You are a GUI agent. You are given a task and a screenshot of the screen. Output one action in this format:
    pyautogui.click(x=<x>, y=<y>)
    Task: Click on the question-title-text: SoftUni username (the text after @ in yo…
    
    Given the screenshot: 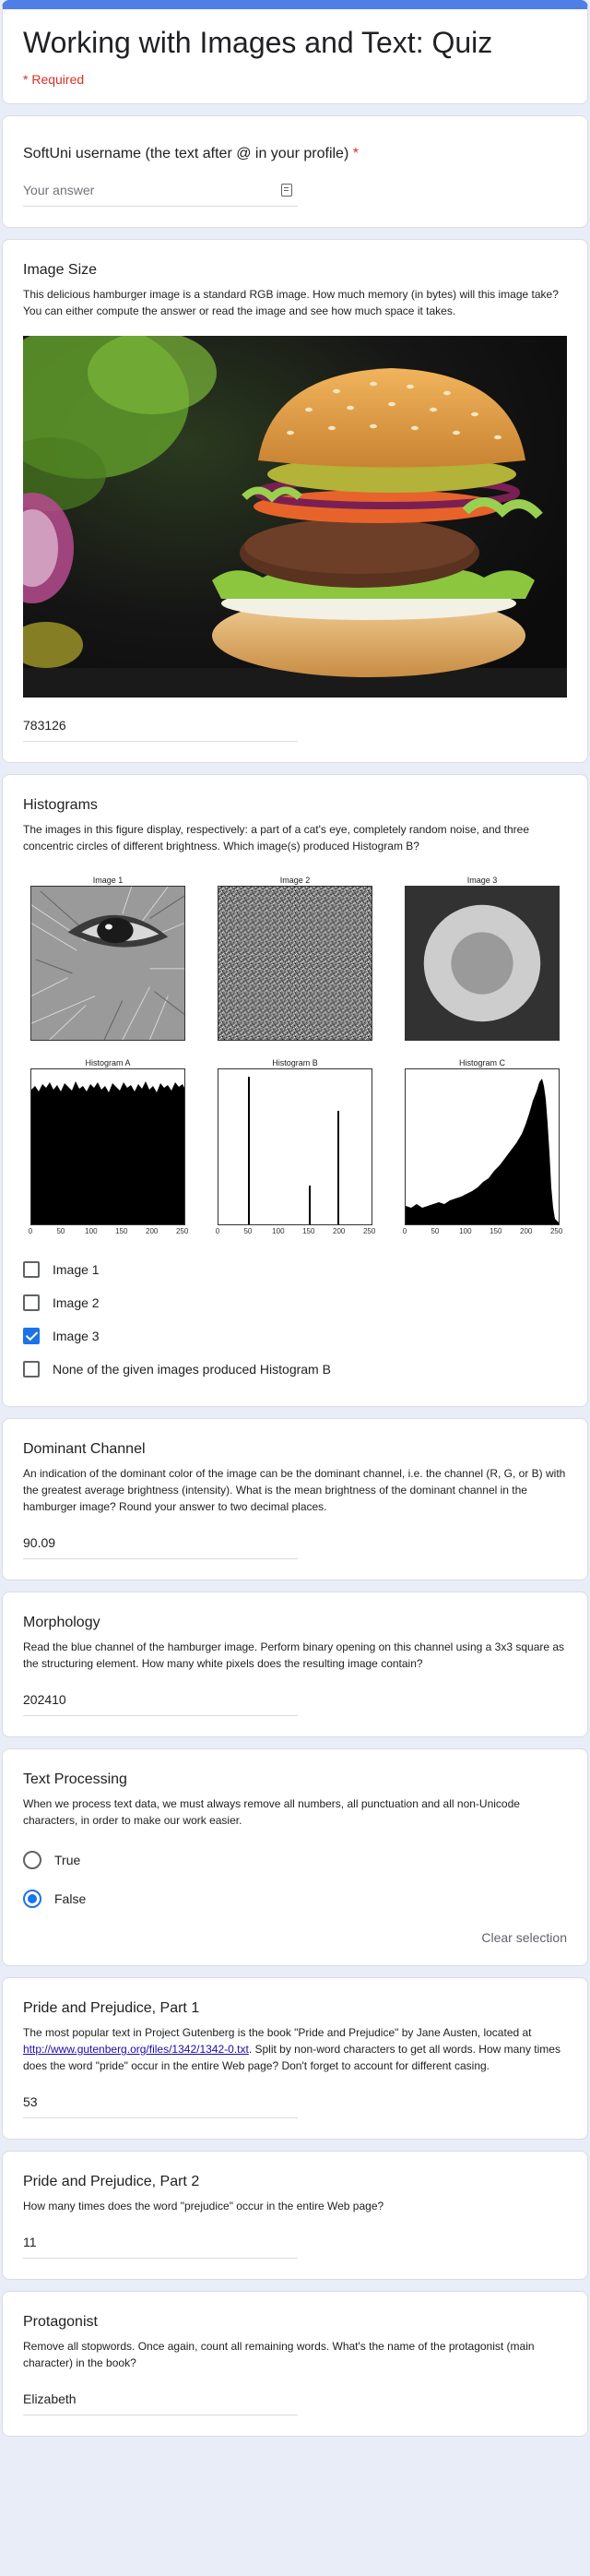 What is the action you would take?
    pyautogui.click(x=186, y=153)
    